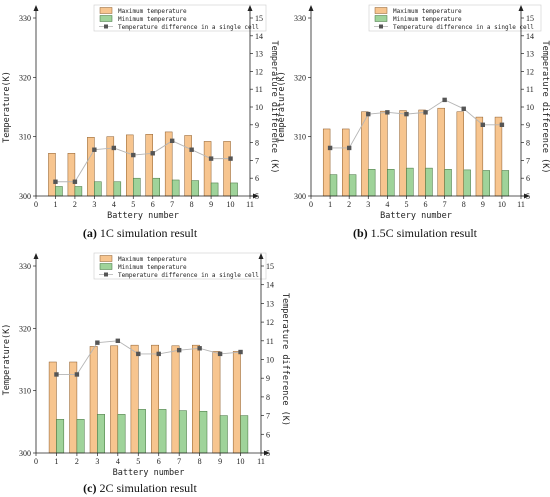  Describe the element at coordinates (268, 416) in the screenshot. I see `y2-tick-label: 7` at that location.